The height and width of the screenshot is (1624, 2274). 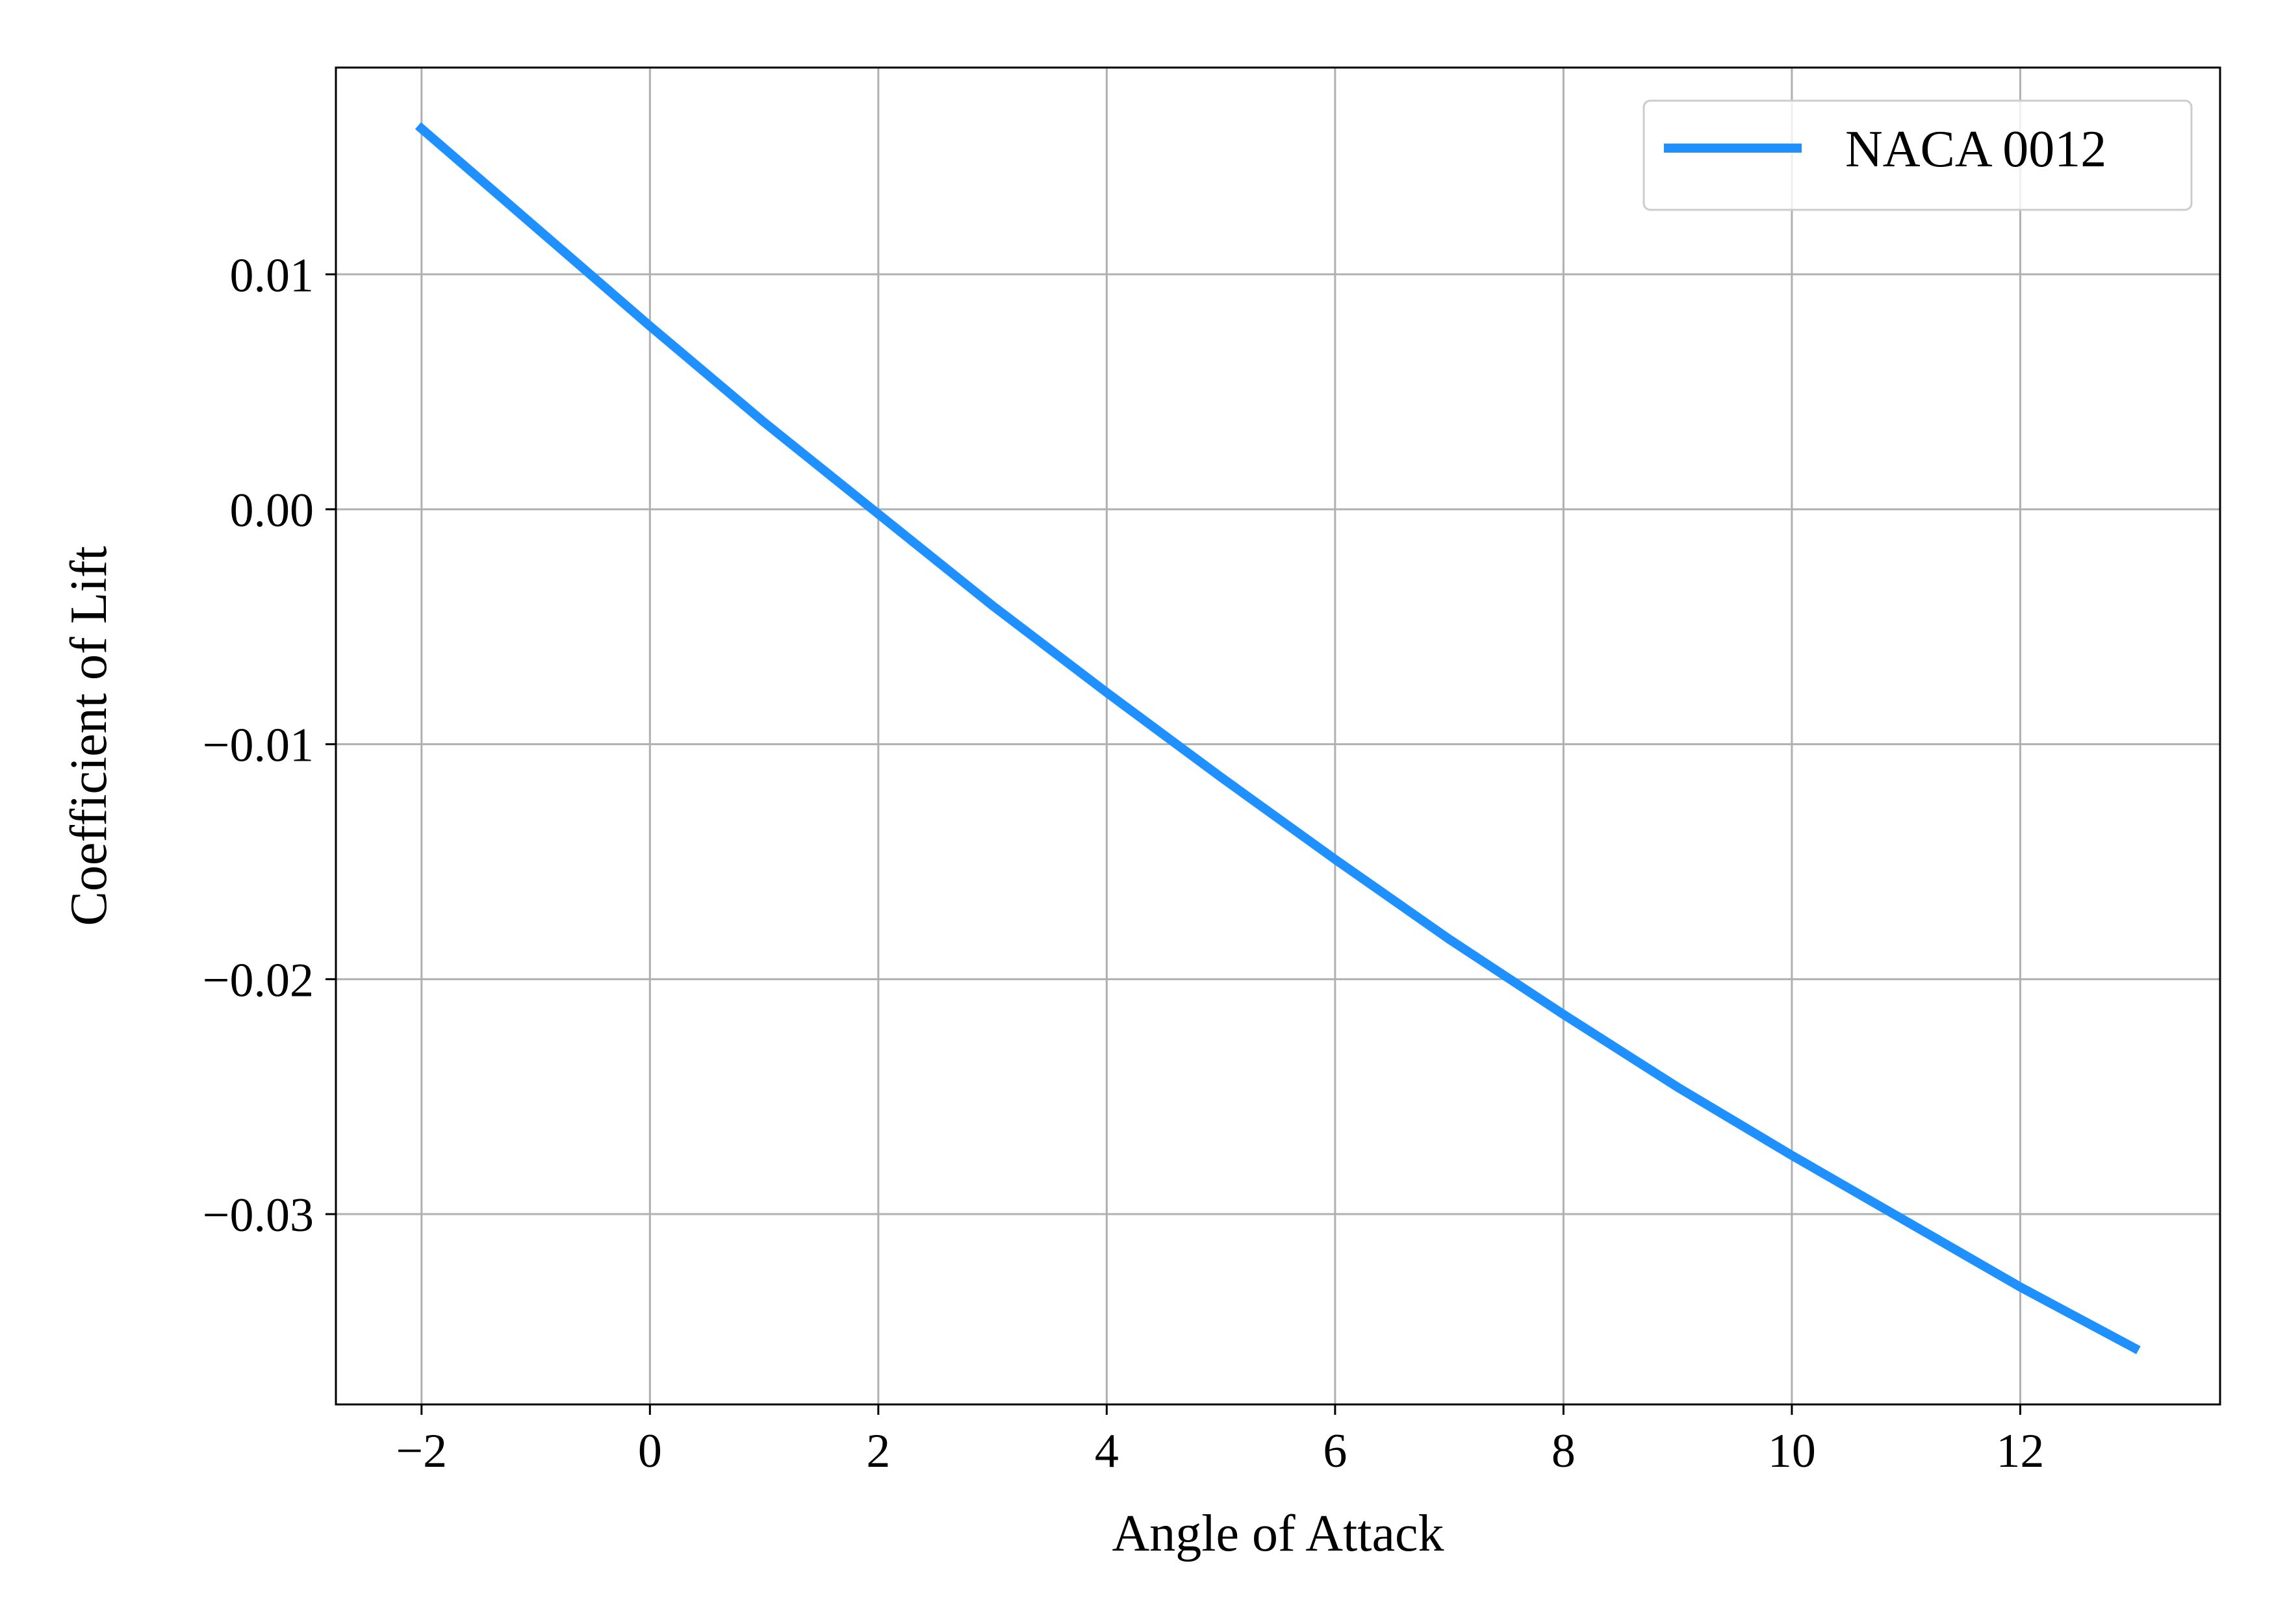 What do you see at coordinates (272, 275) in the screenshot?
I see `y-tick-label: 0.01` at bounding box center [272, 275].